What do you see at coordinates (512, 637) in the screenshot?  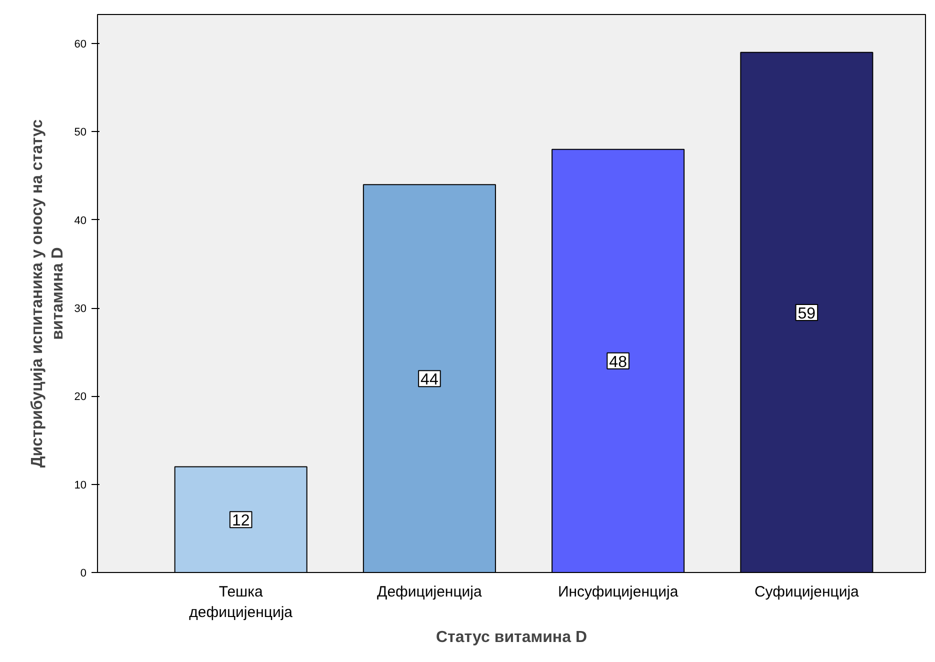 I see `x-axis-title: Статус витамина D` at bounding box center [512, 637].